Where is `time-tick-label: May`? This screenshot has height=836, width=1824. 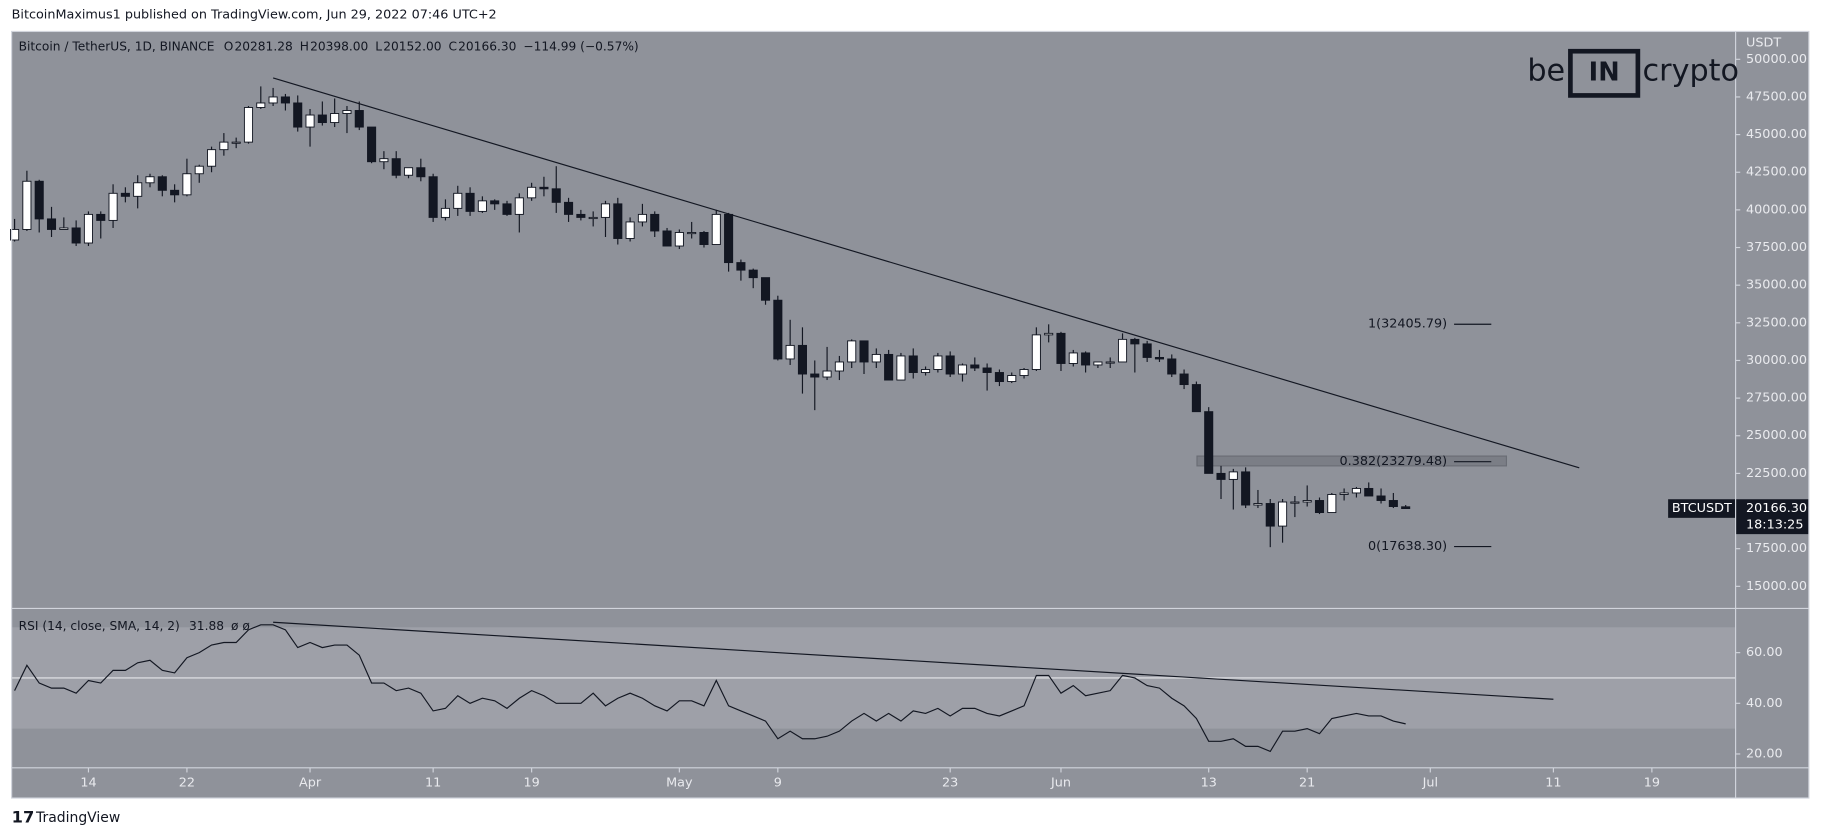
time-tick-label: May is located at coordinates (679, 782).